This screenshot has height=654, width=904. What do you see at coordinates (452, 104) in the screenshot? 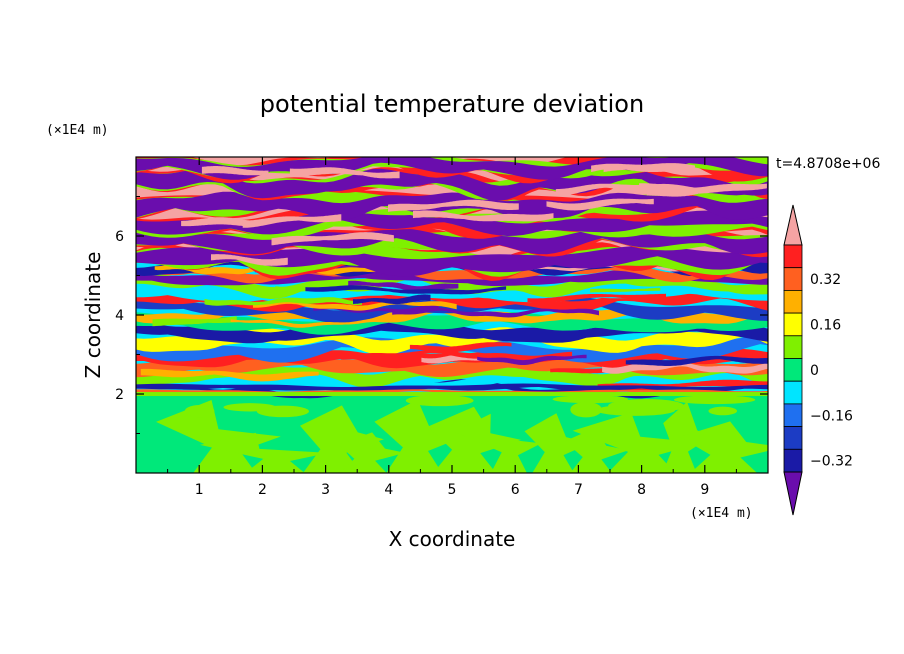
I see `chart-title: potential temperature deviation` at bounding box center [452, 104].